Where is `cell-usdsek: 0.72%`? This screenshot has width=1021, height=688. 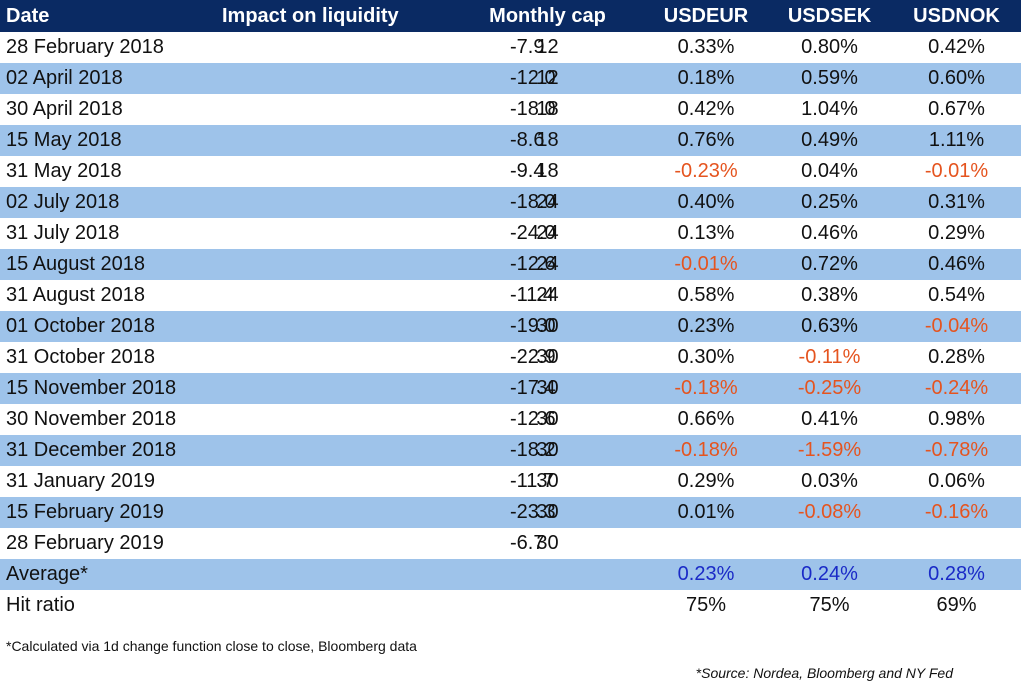
cell-usdsek: 0.72% is located at coordinates (829, 264).